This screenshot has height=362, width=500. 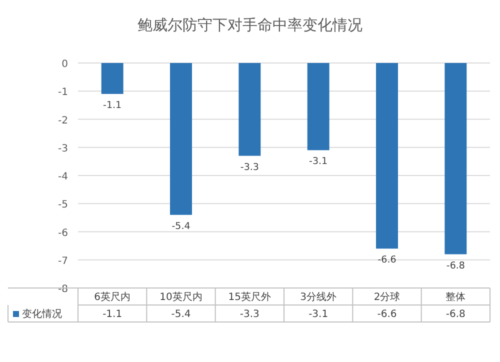 What do you see at coordinates (181, 297) in the screenshot?
I see `x-tick-label: 10英尺内` at bounding box center [181, 297].